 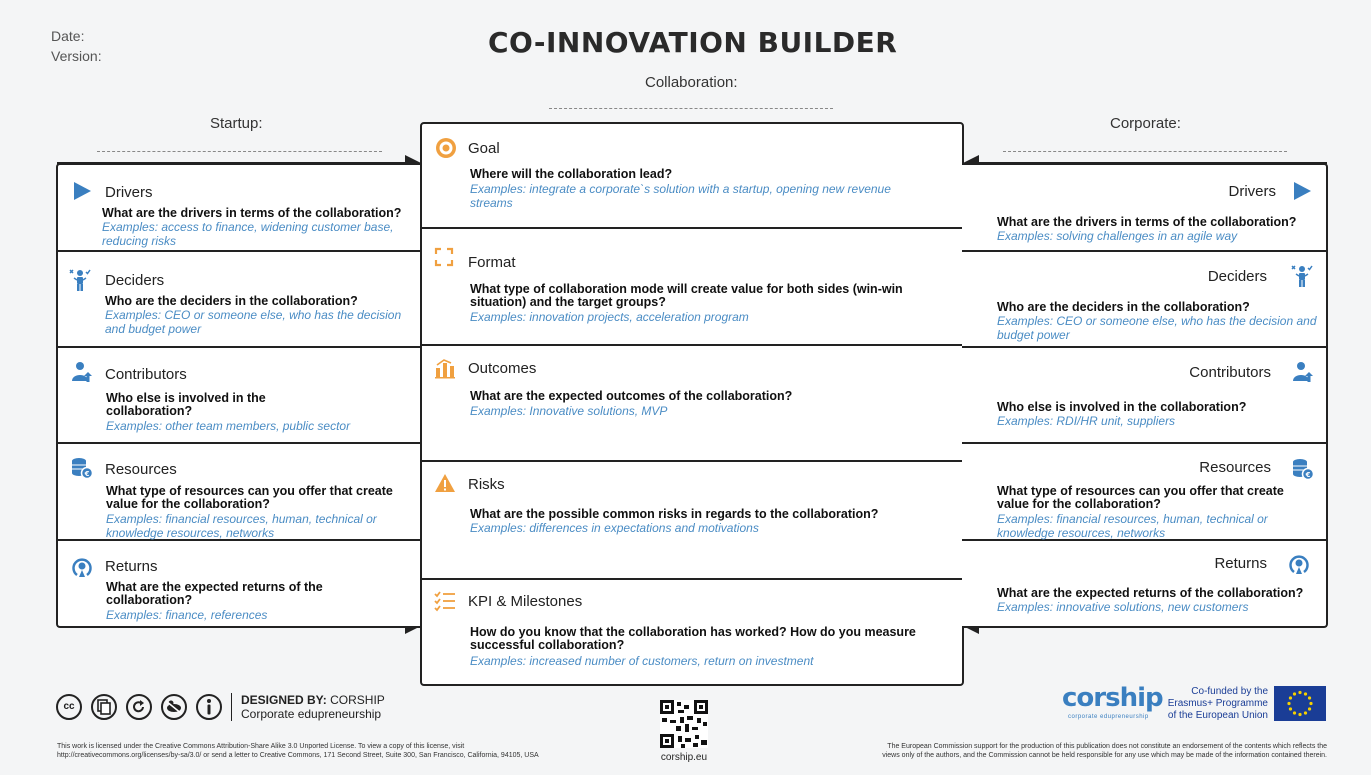 I want to click on collaboration-label: Collaboration:, so click(x=691, y=82).